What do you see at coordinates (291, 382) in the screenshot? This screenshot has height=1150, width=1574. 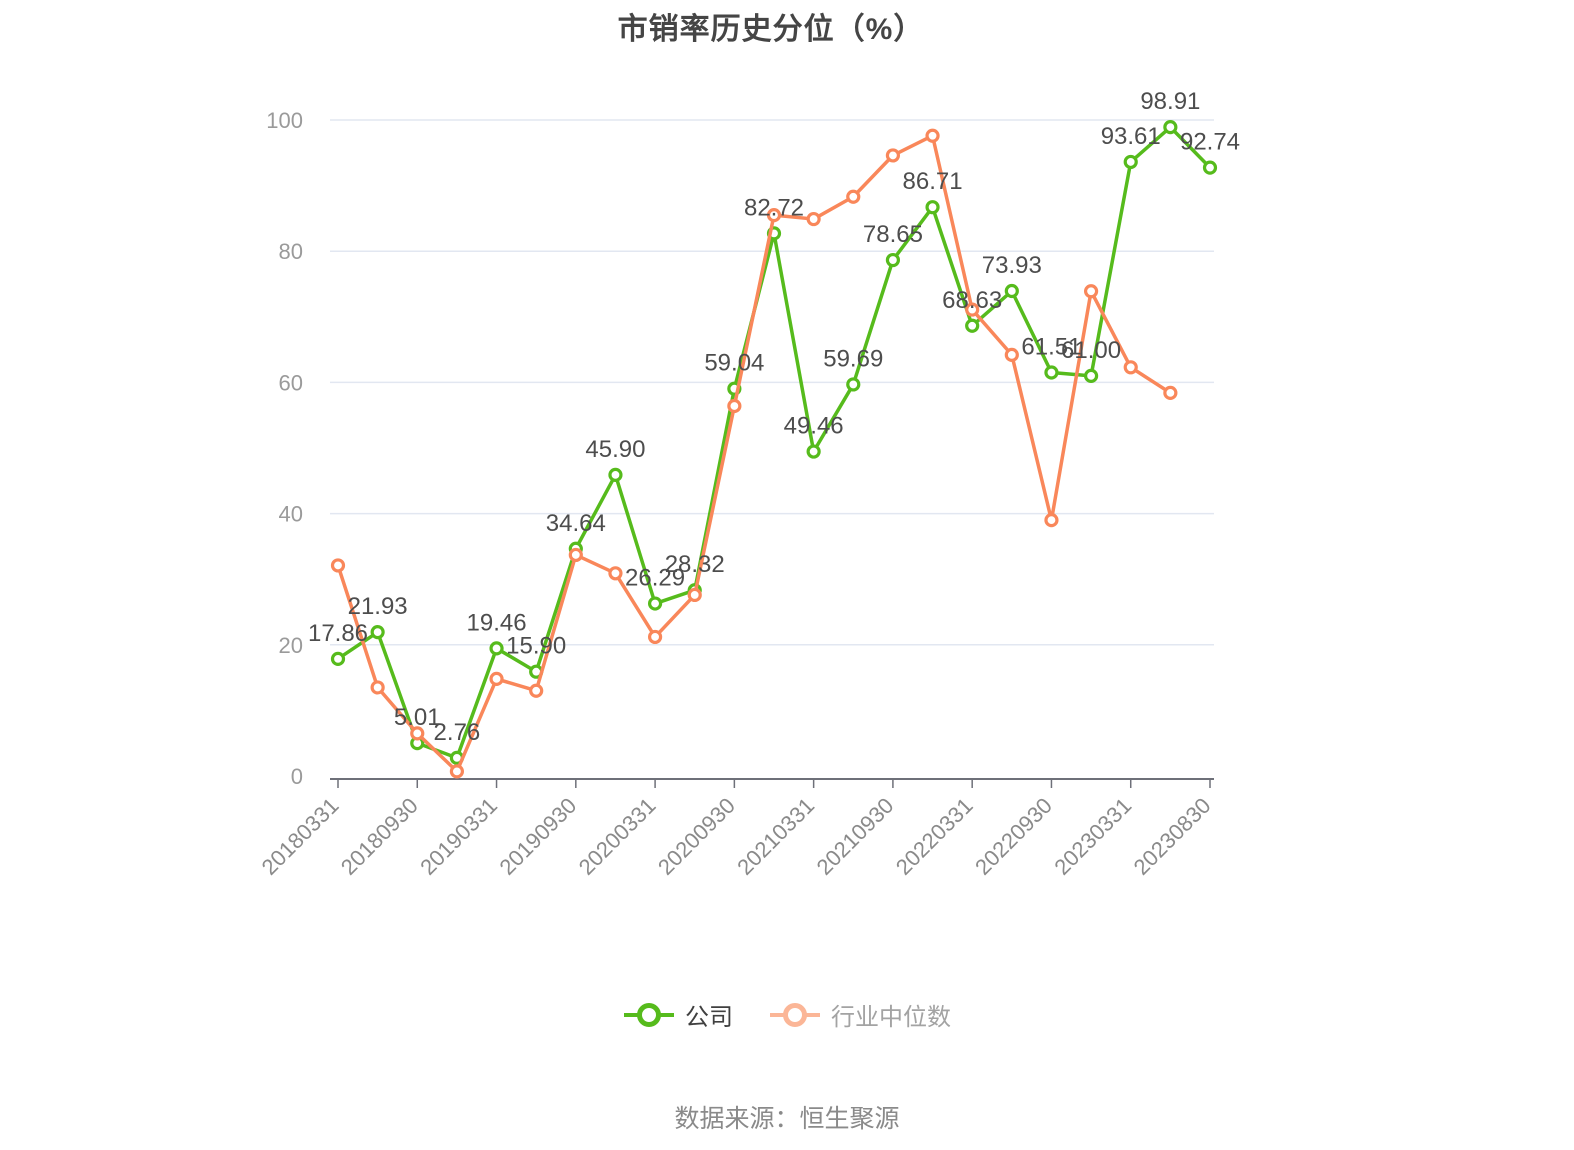 I see `svg-text: 60` at bounding box center [291, 382].